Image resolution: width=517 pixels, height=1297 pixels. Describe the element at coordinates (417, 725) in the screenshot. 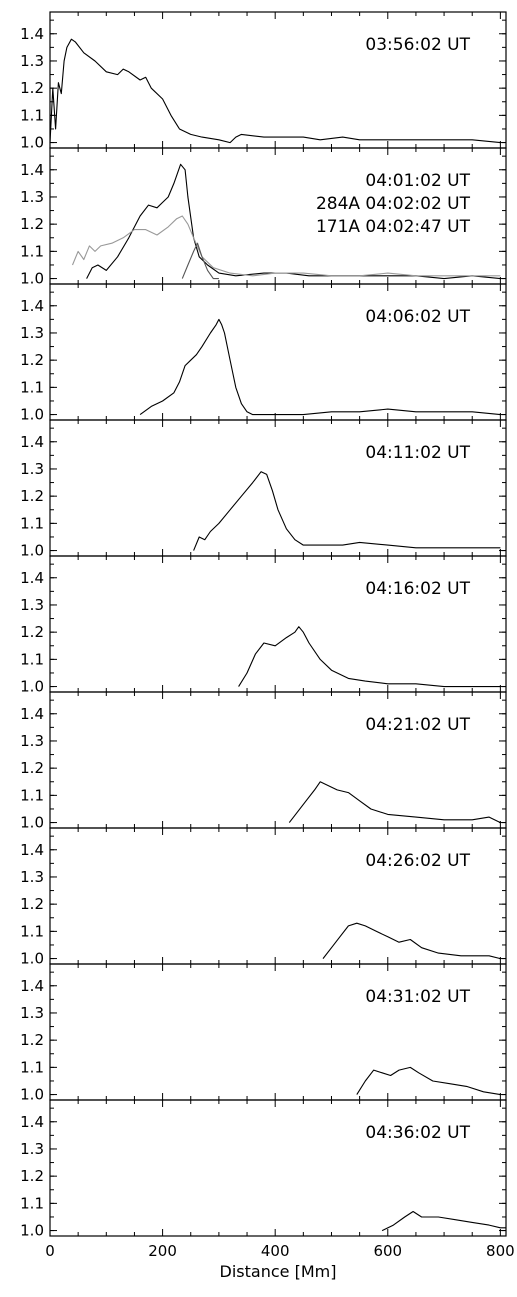

I see `panel-time-label: 04:21:02 UT` at that location.